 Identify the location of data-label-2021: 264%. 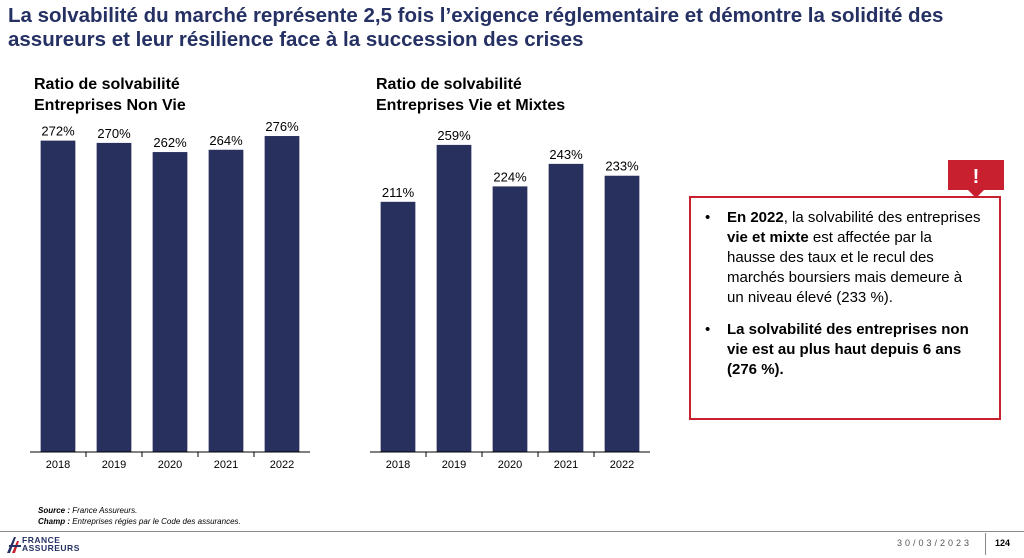
(226, 140).